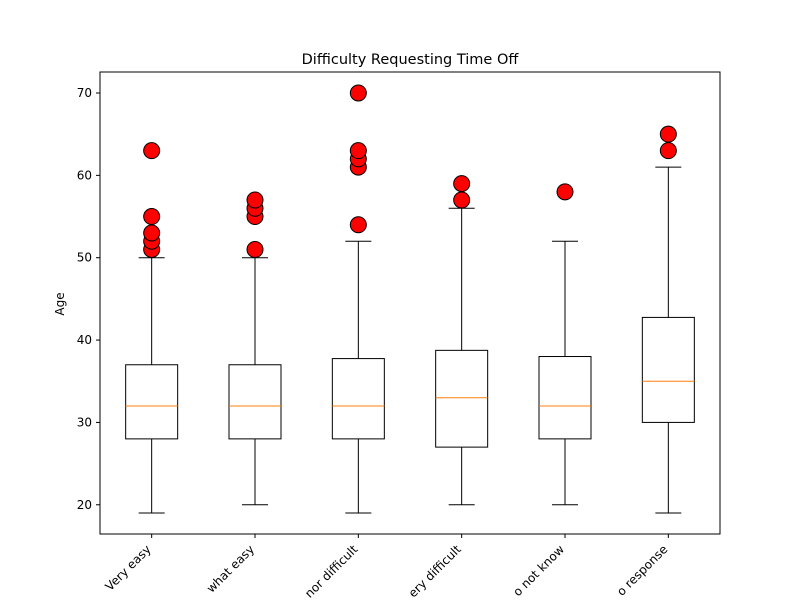 The image size is (800, 600). Describe the element at coordinates (127, 567) in the screenshot. I see `x-tick-label: Very easy` at that location.